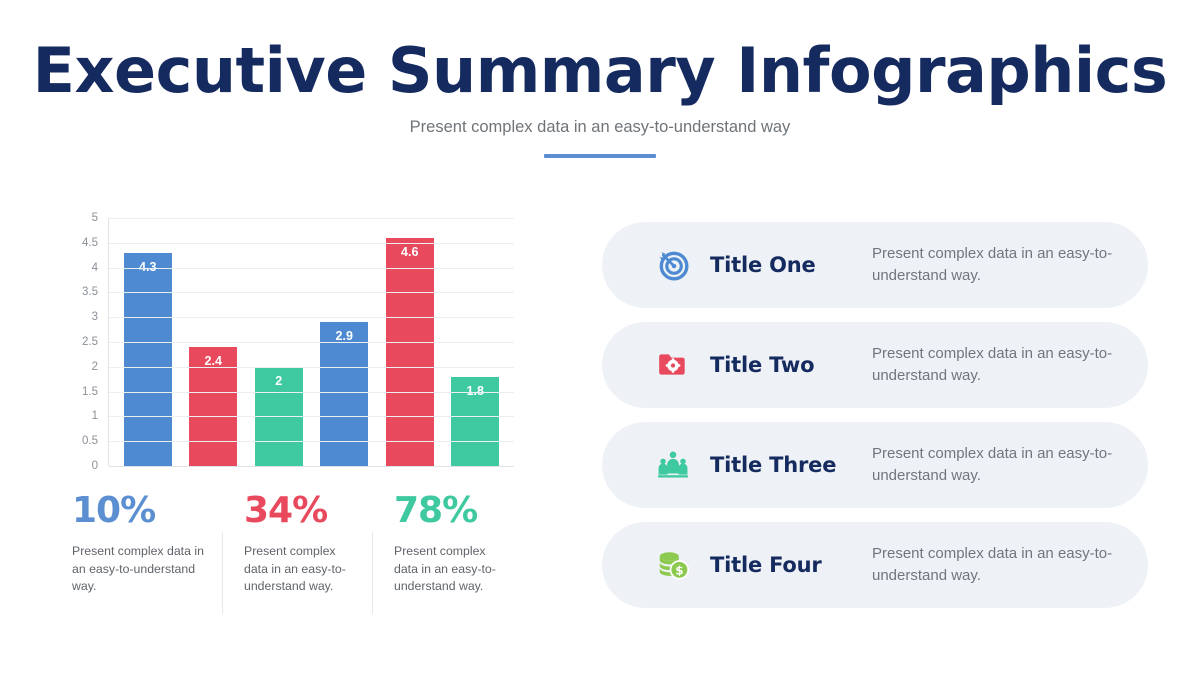 The image size is (1200, 675). What do you see at coordinates (600, 155) in the screenshot?
I see `accent-divider` at bounding box center [600, 155].